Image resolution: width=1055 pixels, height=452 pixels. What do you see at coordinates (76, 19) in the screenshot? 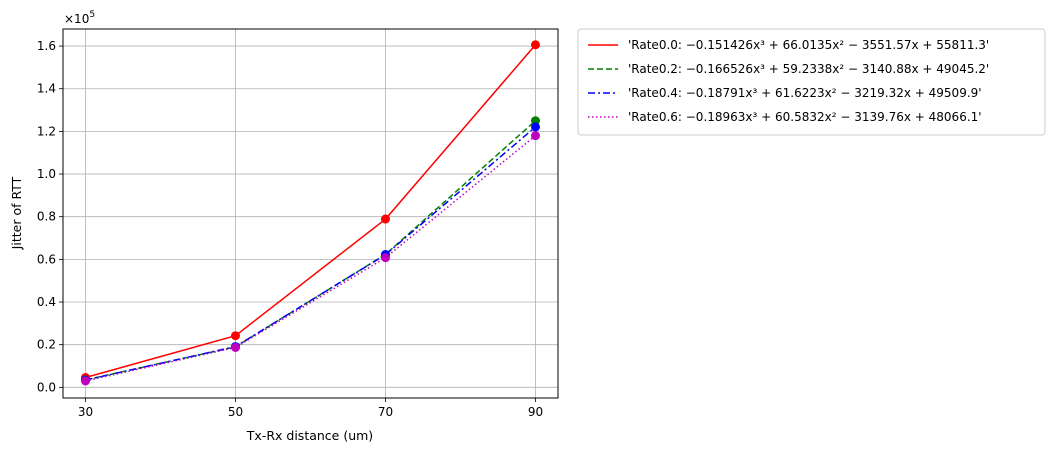
I see `y-multiplier-base: ×10` at bounding box center [76, 19].